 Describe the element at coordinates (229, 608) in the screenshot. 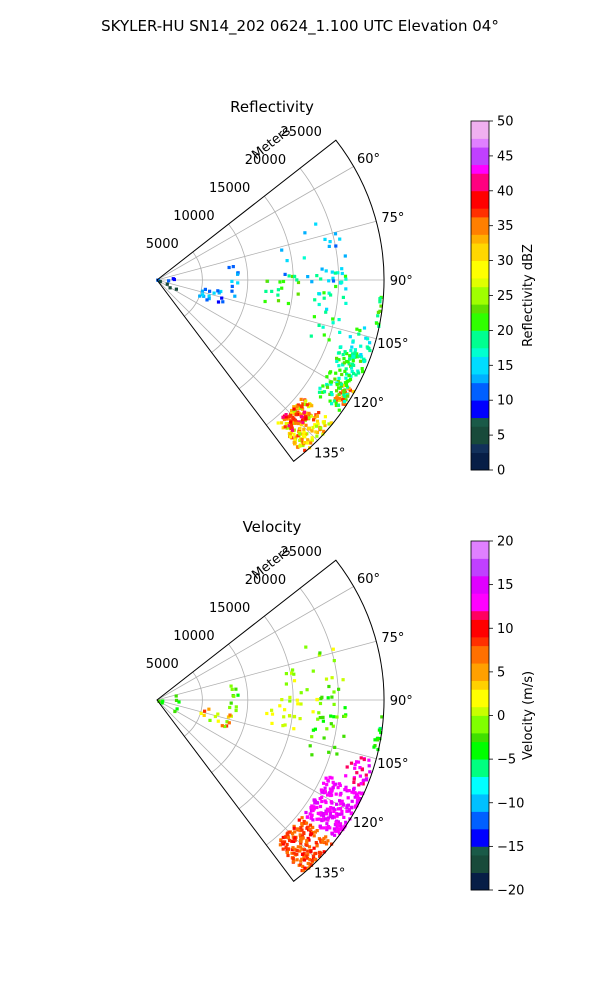

I see `range-tick-label: 15000` at that location.